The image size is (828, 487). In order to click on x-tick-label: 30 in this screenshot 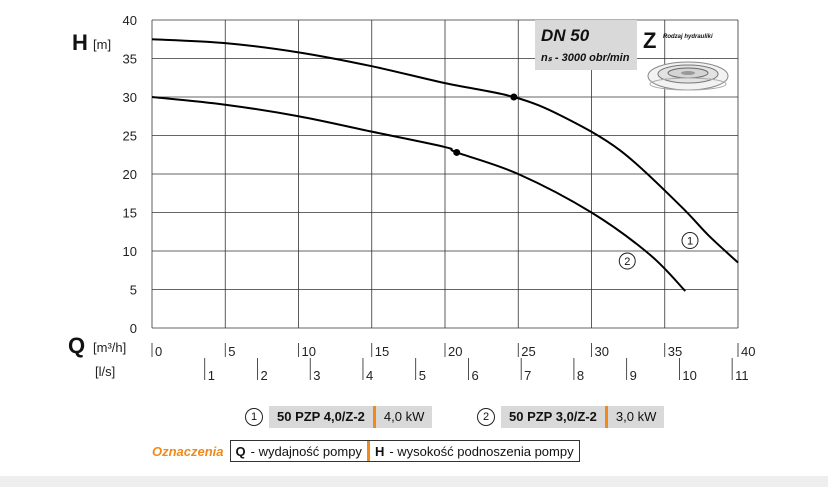, I will do `click(602, 351)`.